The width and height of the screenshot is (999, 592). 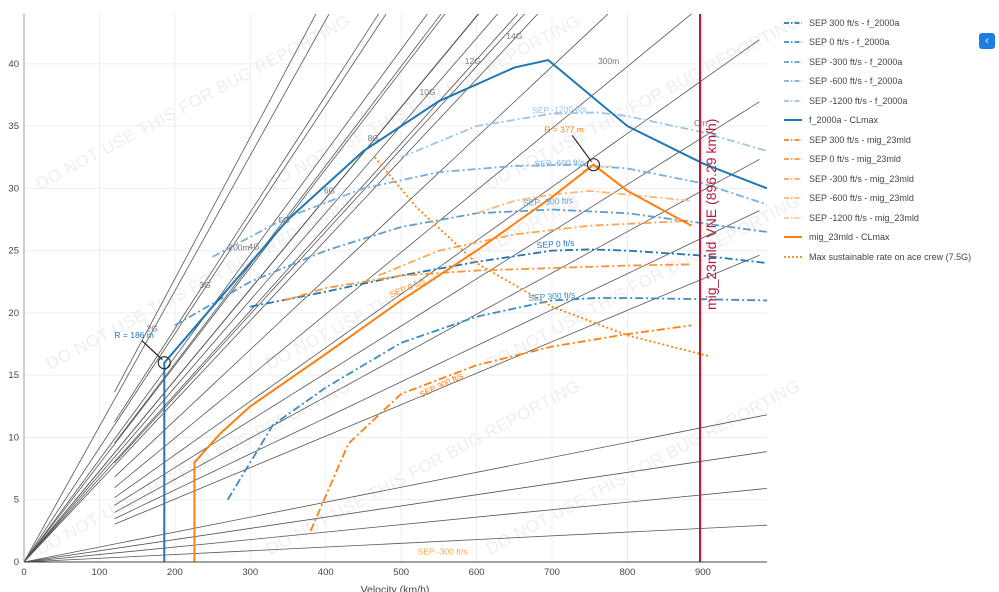 I want to click on legend-item: mig_23mld - CLmax, so click(x=881, y=238).